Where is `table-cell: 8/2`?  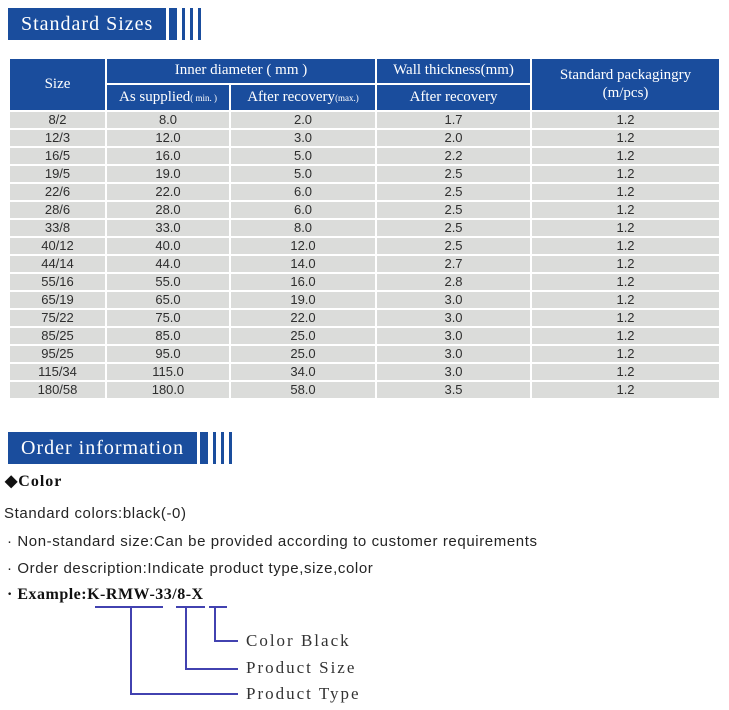 table-cell: 8/2 is located at coordinates (57, 120).